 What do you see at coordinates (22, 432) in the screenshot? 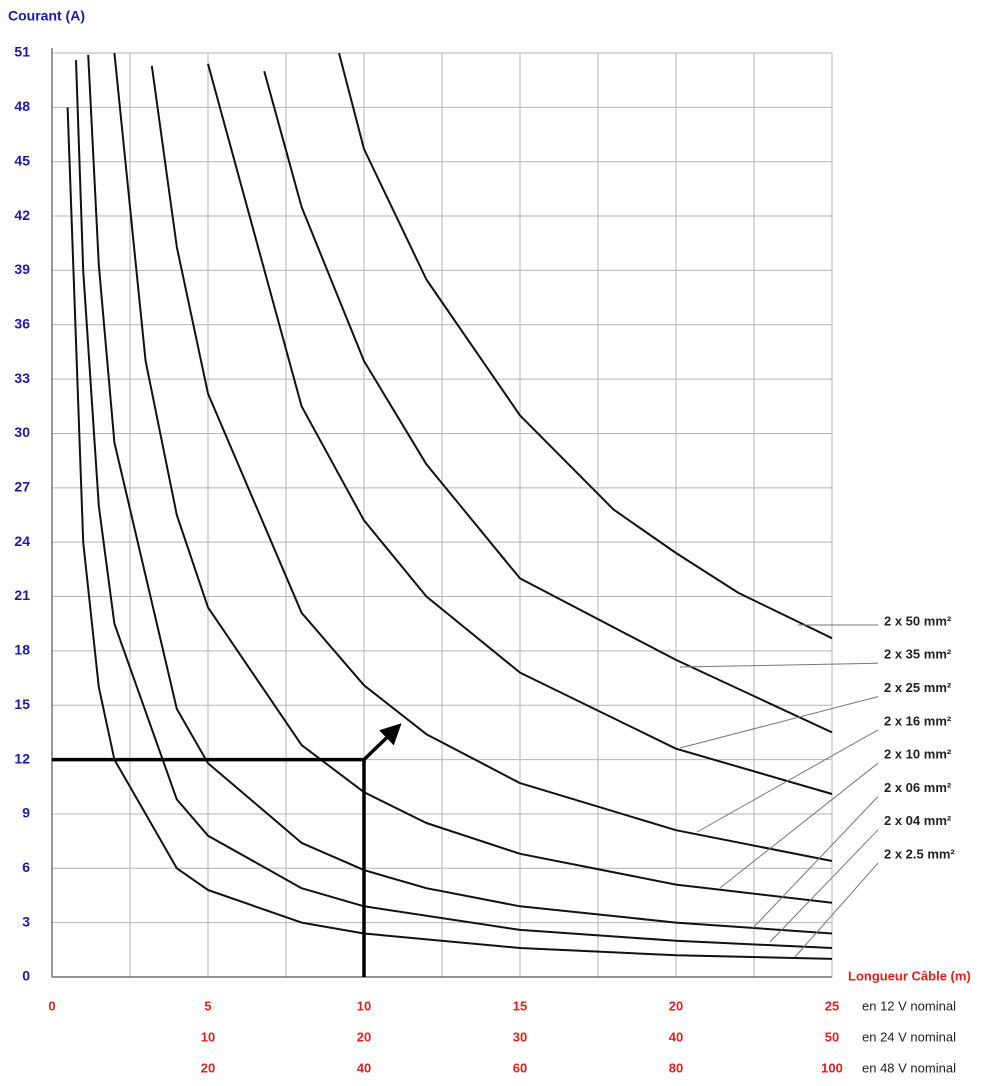
I see `y-tick-label: 30` at bounding box center [22, 432].